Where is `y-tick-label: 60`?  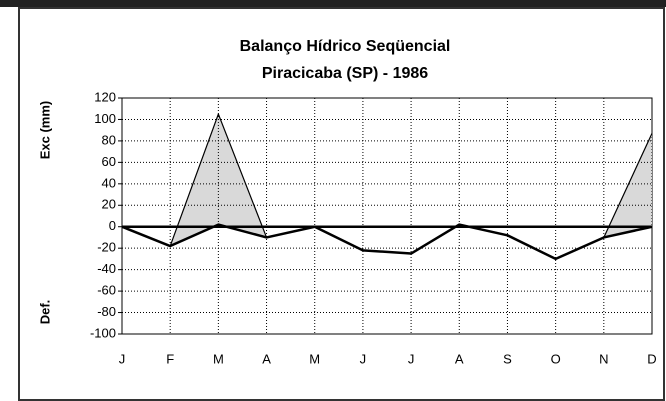
y-tick-label: 60 is located at coordinates (109, 161).